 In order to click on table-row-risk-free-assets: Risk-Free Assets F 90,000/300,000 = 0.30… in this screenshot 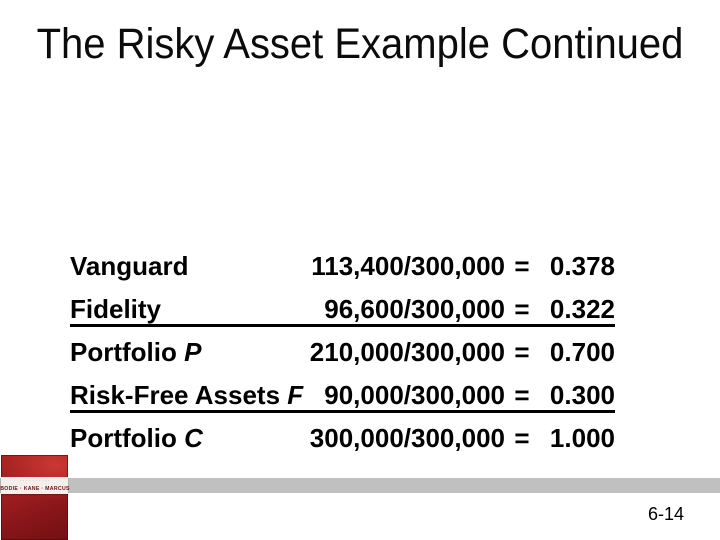, I will do `click(342, 396)`.